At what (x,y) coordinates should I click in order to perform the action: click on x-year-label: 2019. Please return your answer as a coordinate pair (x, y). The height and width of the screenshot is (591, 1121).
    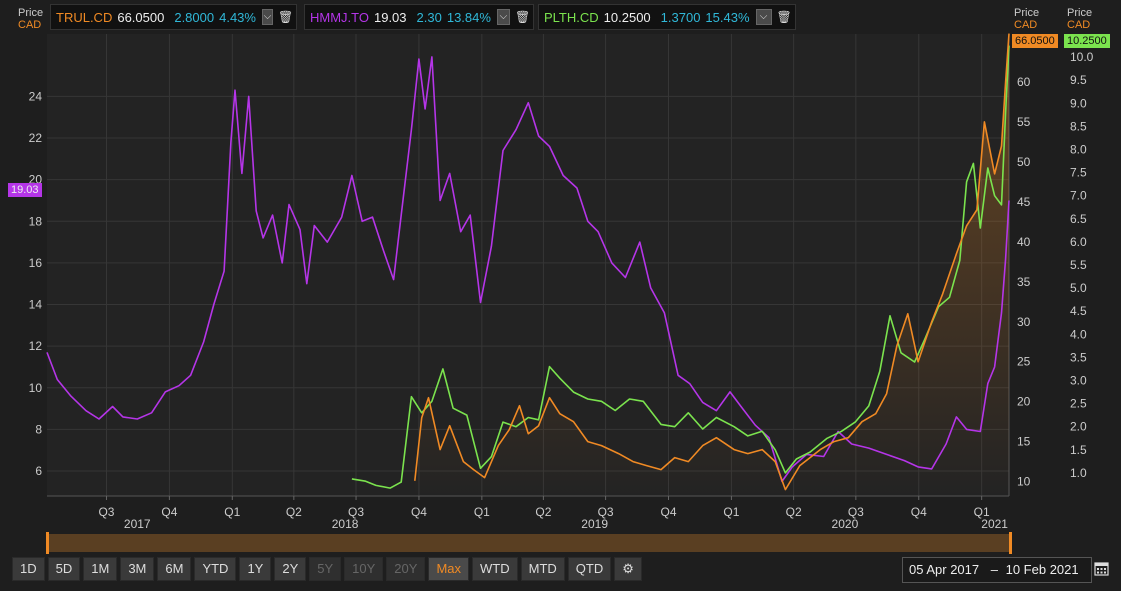
    Looking at the image, I should click on (594, 524).